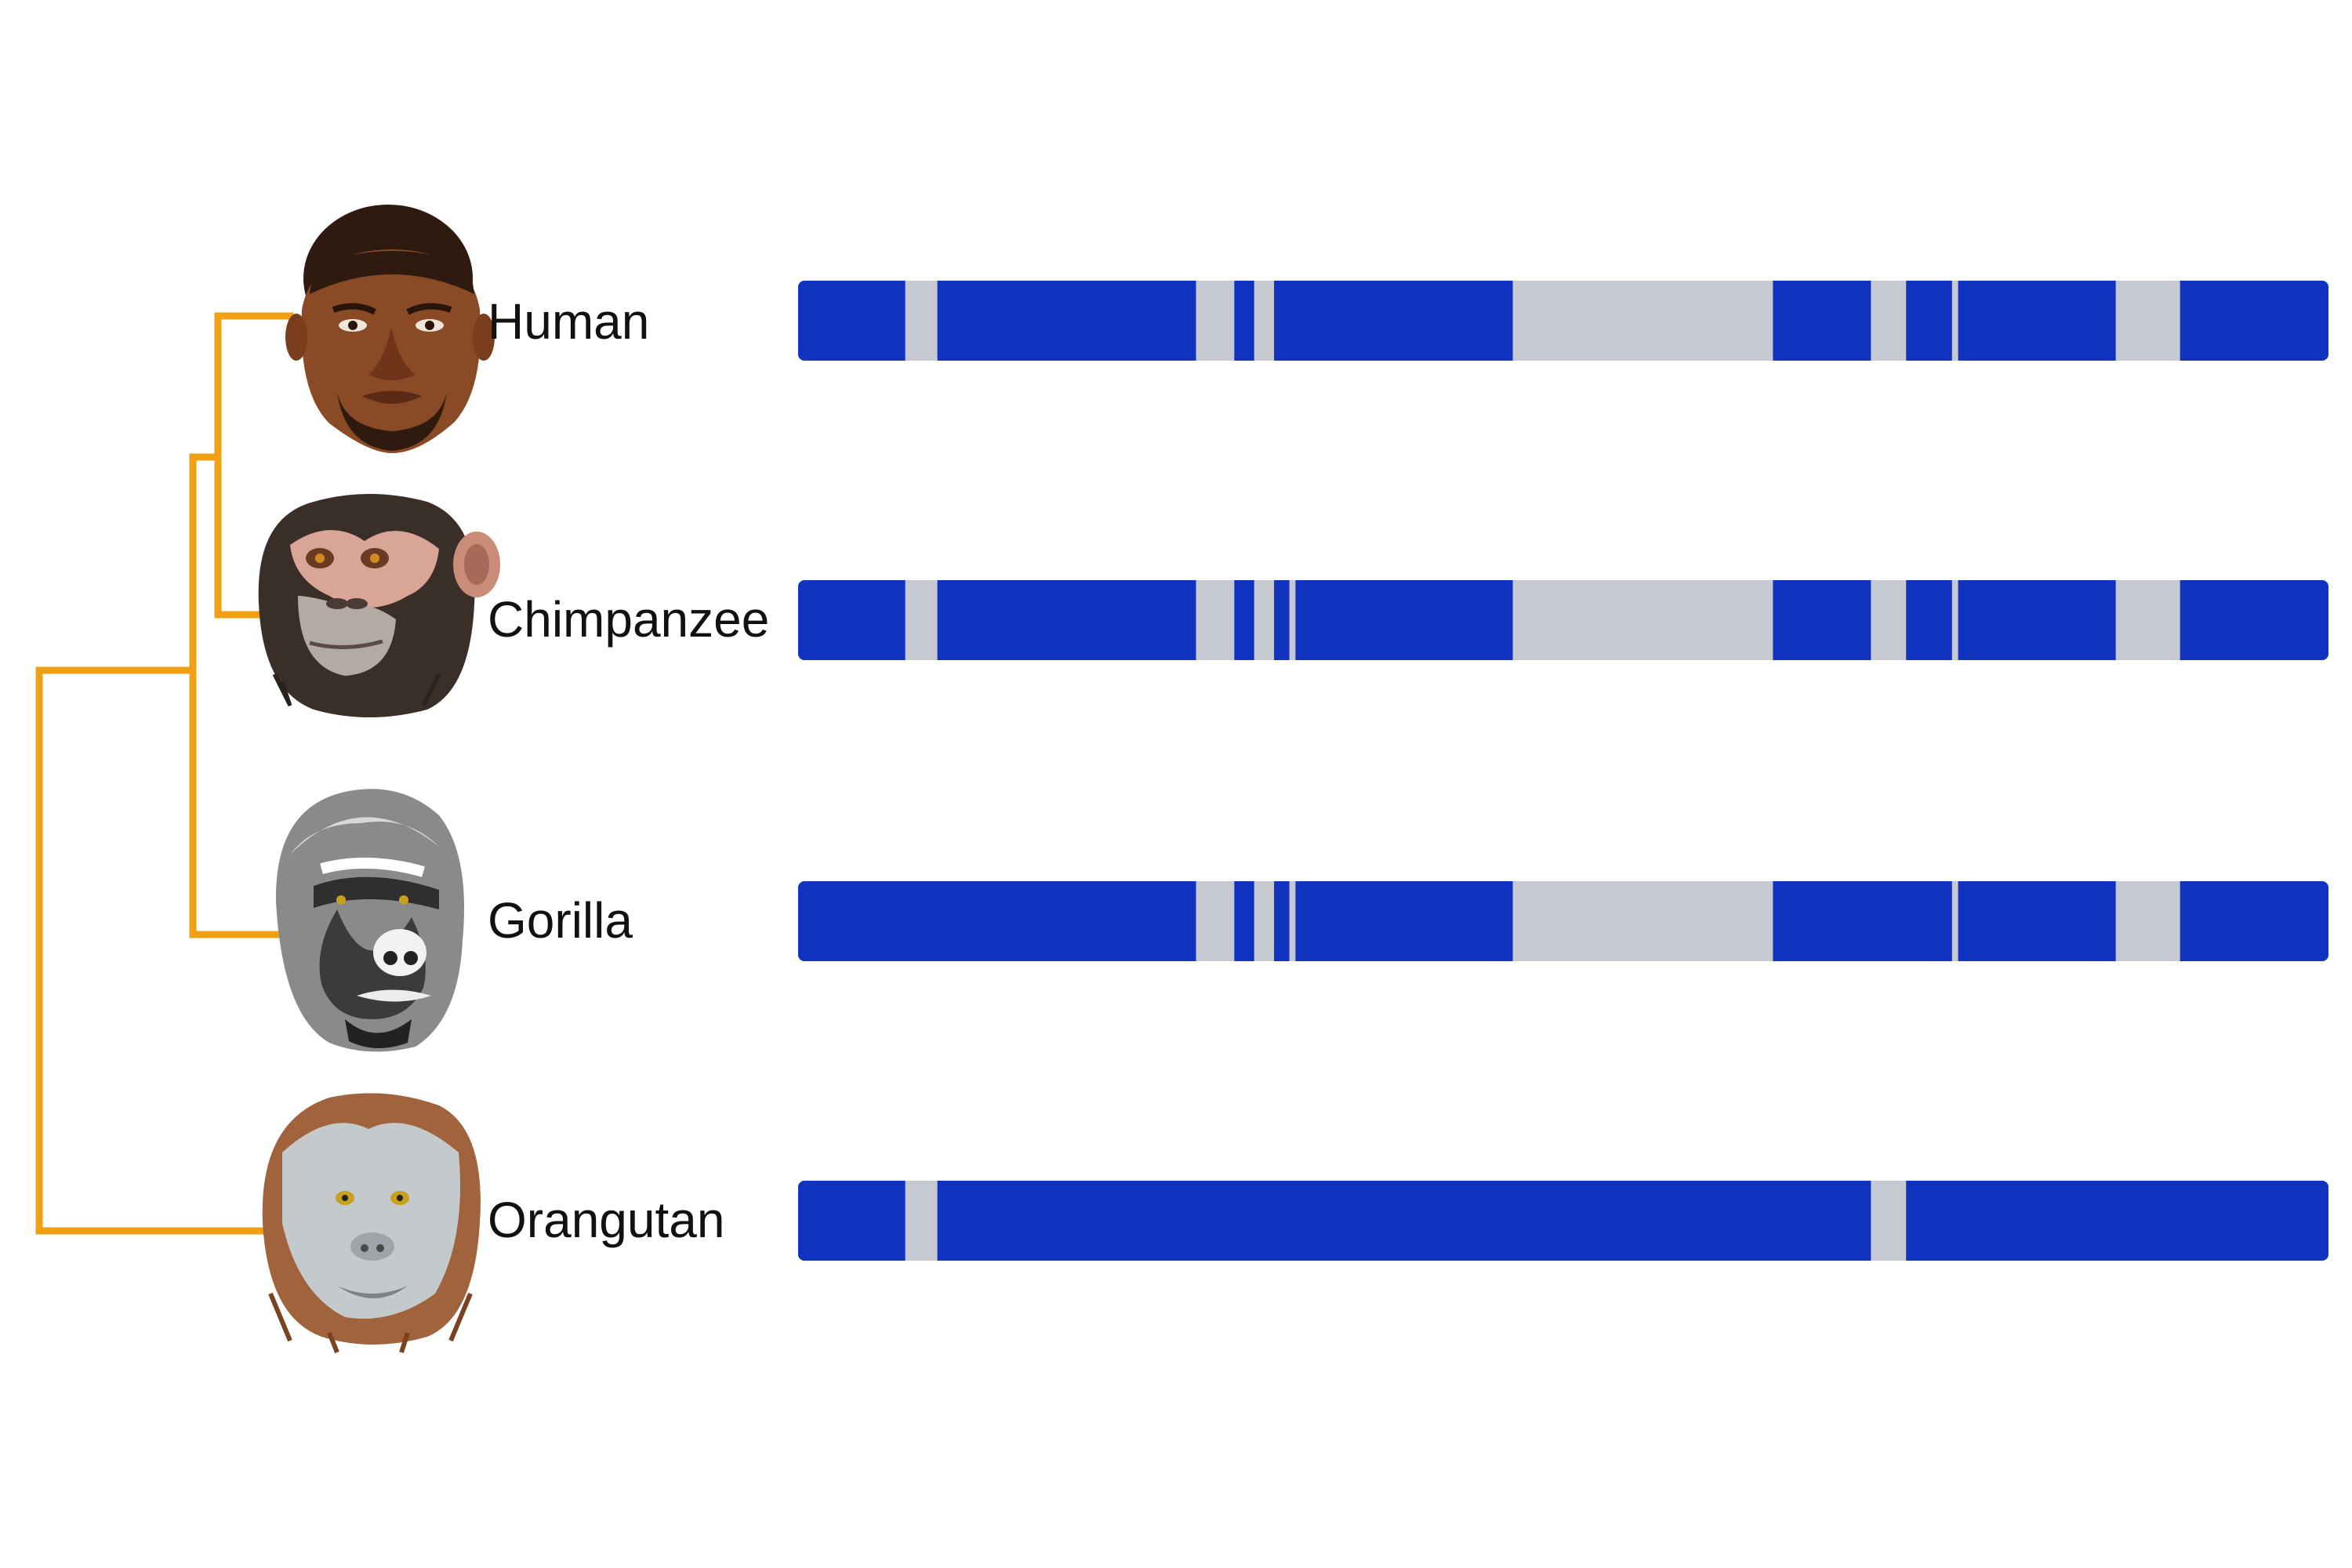  What do you see at coordinates (238, 695) in the screenshot?
I see `branch-homininae` at bounding box center [238, 695].